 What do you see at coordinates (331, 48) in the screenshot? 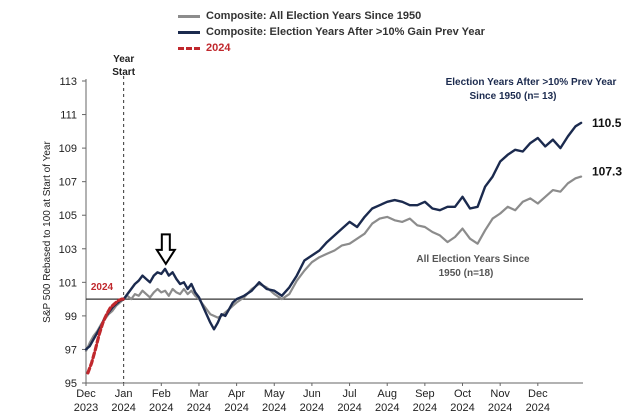
I see `legend-item-red: 2024` at bounding box center [331, 48].